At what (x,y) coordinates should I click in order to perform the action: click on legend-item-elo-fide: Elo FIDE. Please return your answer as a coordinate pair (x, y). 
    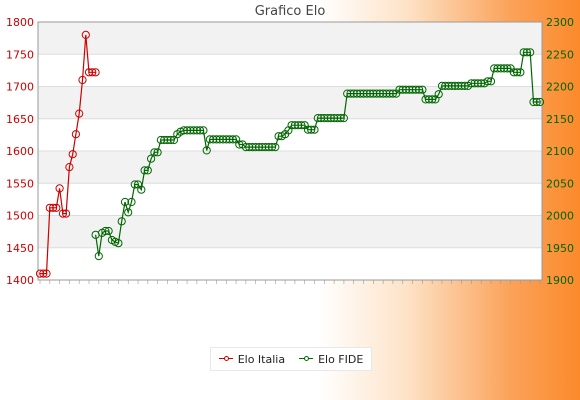
    Looking at the image, I should click on (331, 359).